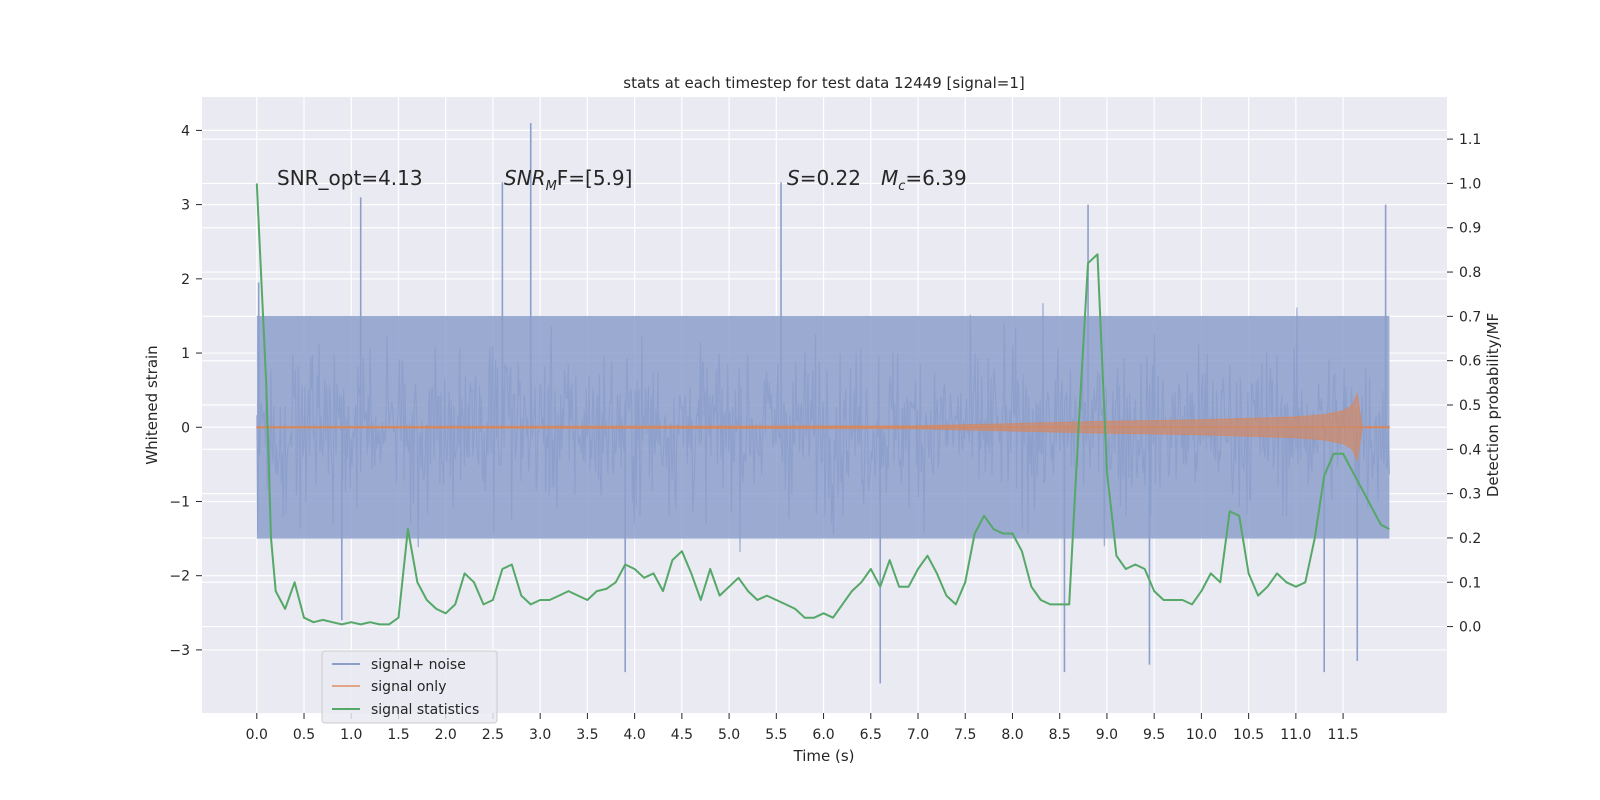  What do you see at coordinates (1493, 405) in the screenshot?
I see `right-y-axis-label: Detection probability/MF` at bounding box center [1493, 405].